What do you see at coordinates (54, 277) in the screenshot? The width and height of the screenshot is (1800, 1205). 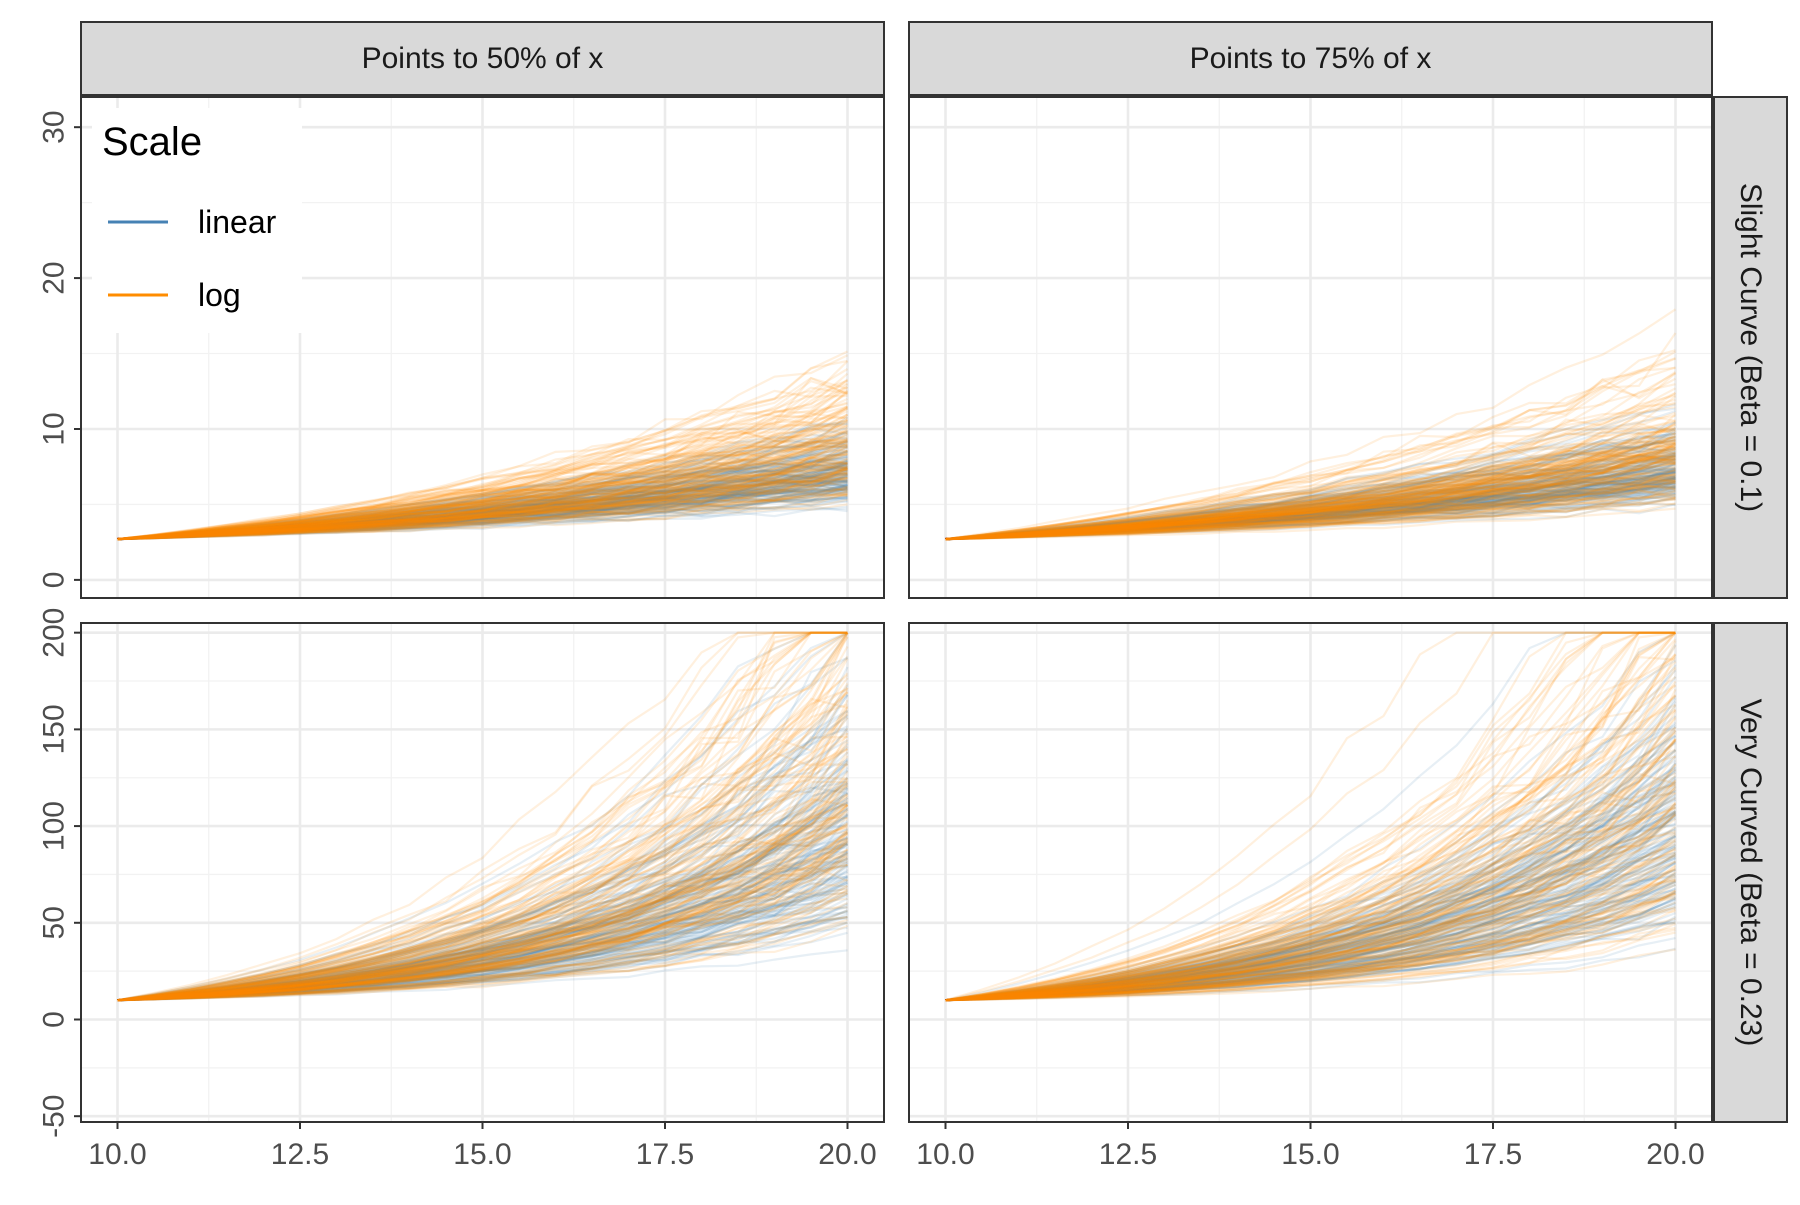 I see `y-axis-tick-label: 20` at bounding box center [54, 277].